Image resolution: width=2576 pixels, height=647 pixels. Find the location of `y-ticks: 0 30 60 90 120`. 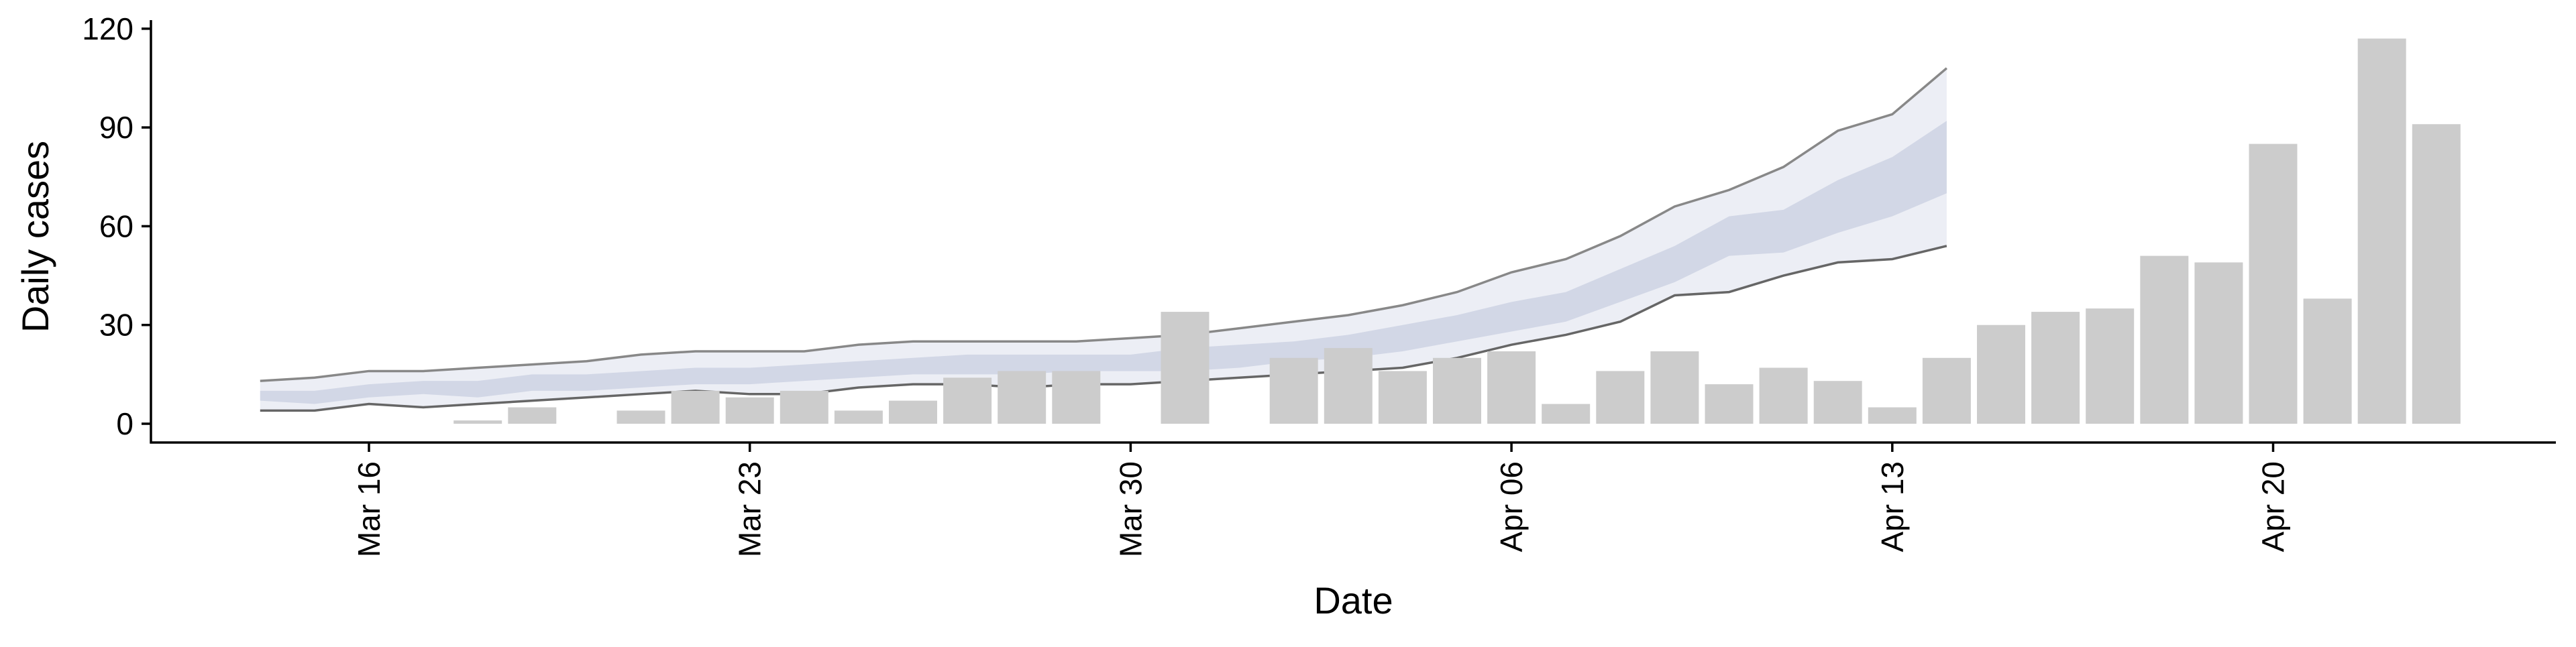

y-ticks: 0 30 60 90 120 is located at coordinates (116, 226).